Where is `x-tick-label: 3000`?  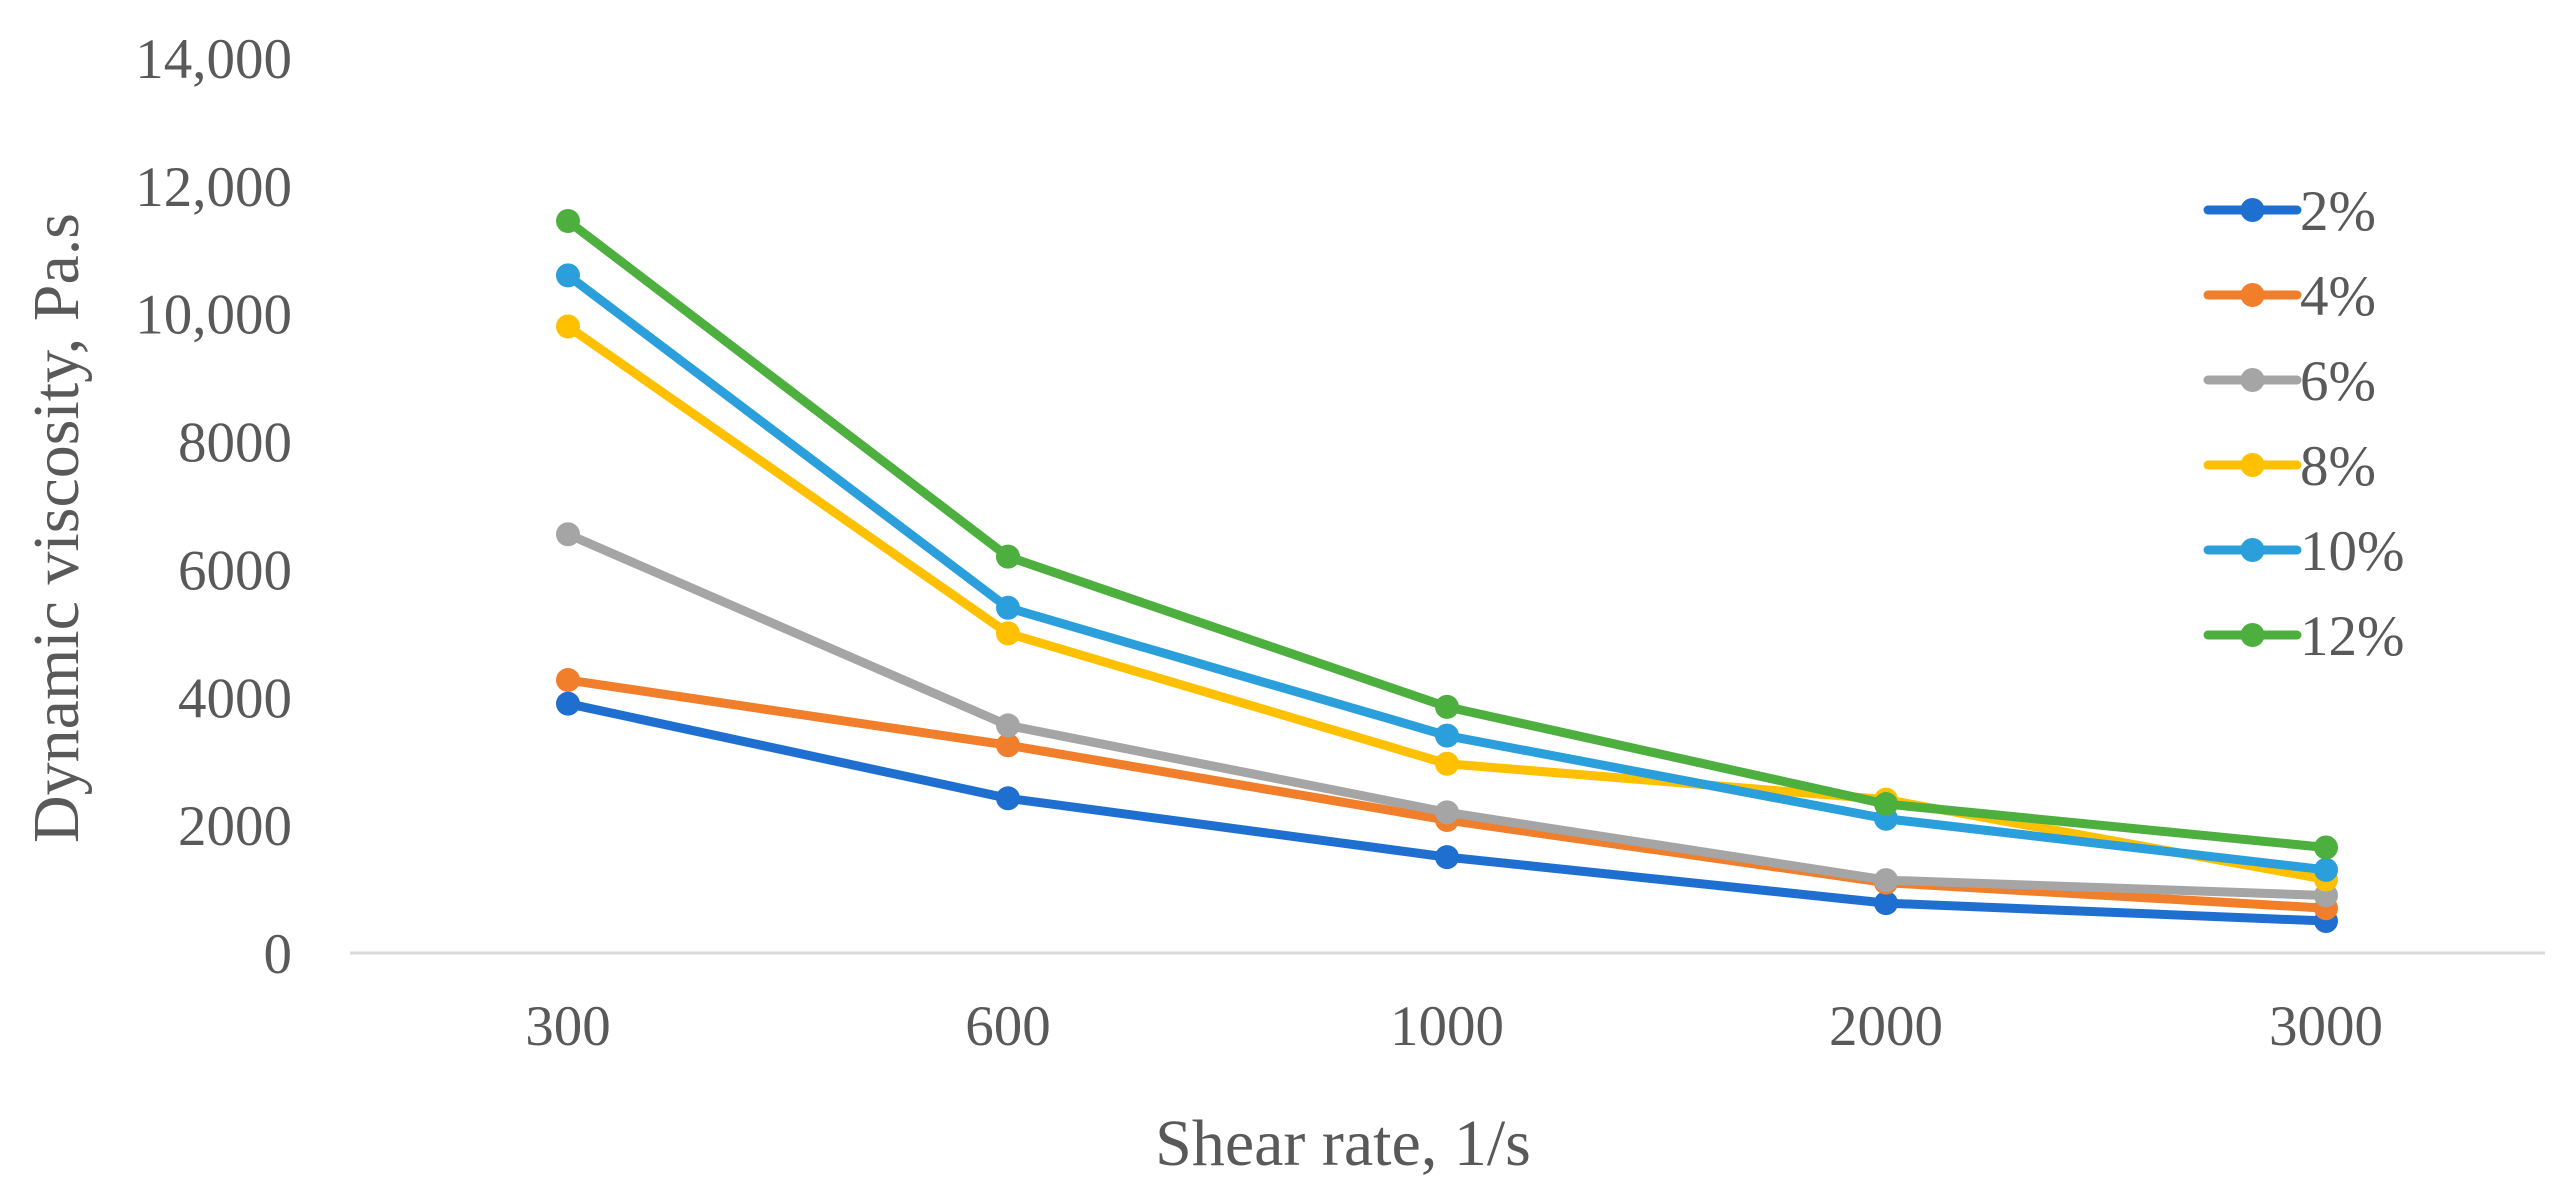 x-tick-label: 3000 is located at coordinates (2326, 1026).